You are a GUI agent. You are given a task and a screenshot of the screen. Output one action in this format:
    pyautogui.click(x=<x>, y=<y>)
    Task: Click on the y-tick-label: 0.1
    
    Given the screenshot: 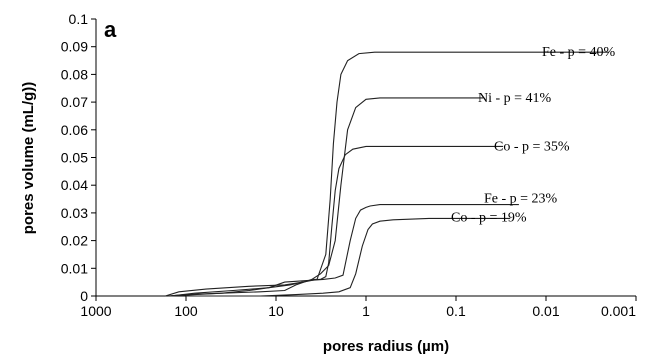 What is the action you would take?
    pyautogui.click(x=79, y=19)
    